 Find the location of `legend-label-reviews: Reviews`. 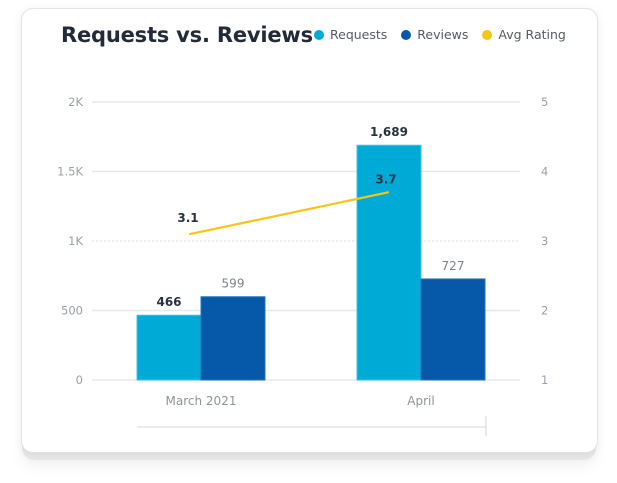

legend-label-reviews: Reviews is located at coordinates (443, 34).